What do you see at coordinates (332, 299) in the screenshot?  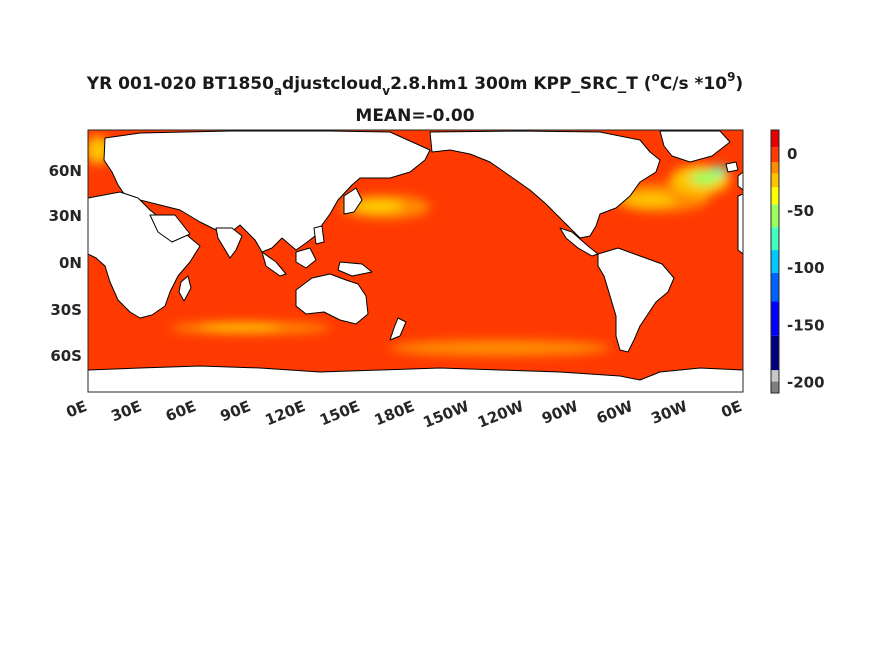 I see `australia-land` at bounding box center [332, 299].